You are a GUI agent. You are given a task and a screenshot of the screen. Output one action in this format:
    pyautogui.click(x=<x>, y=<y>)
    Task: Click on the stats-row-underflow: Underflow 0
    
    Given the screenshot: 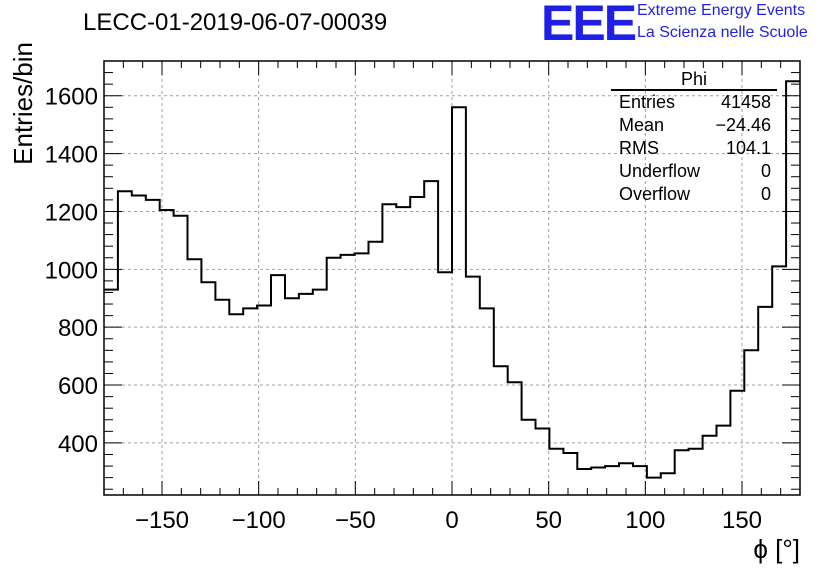 What is the action you would take?
    pyautogui.click(x=694, y=171)
    